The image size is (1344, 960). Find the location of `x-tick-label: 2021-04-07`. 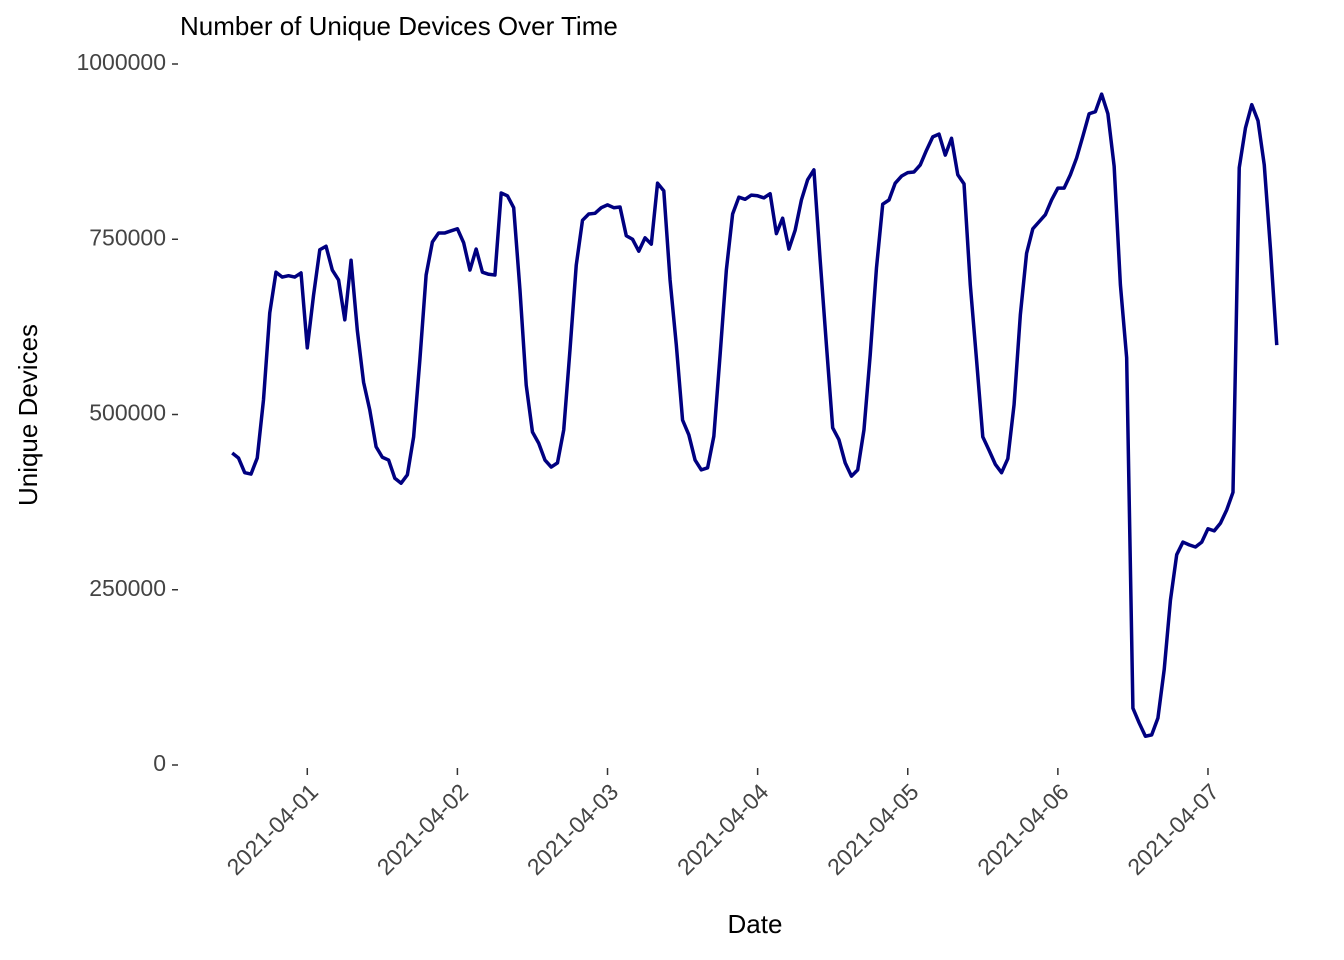

x-tick-label: 2021-04-07 is located at coordinates (1173, 829).